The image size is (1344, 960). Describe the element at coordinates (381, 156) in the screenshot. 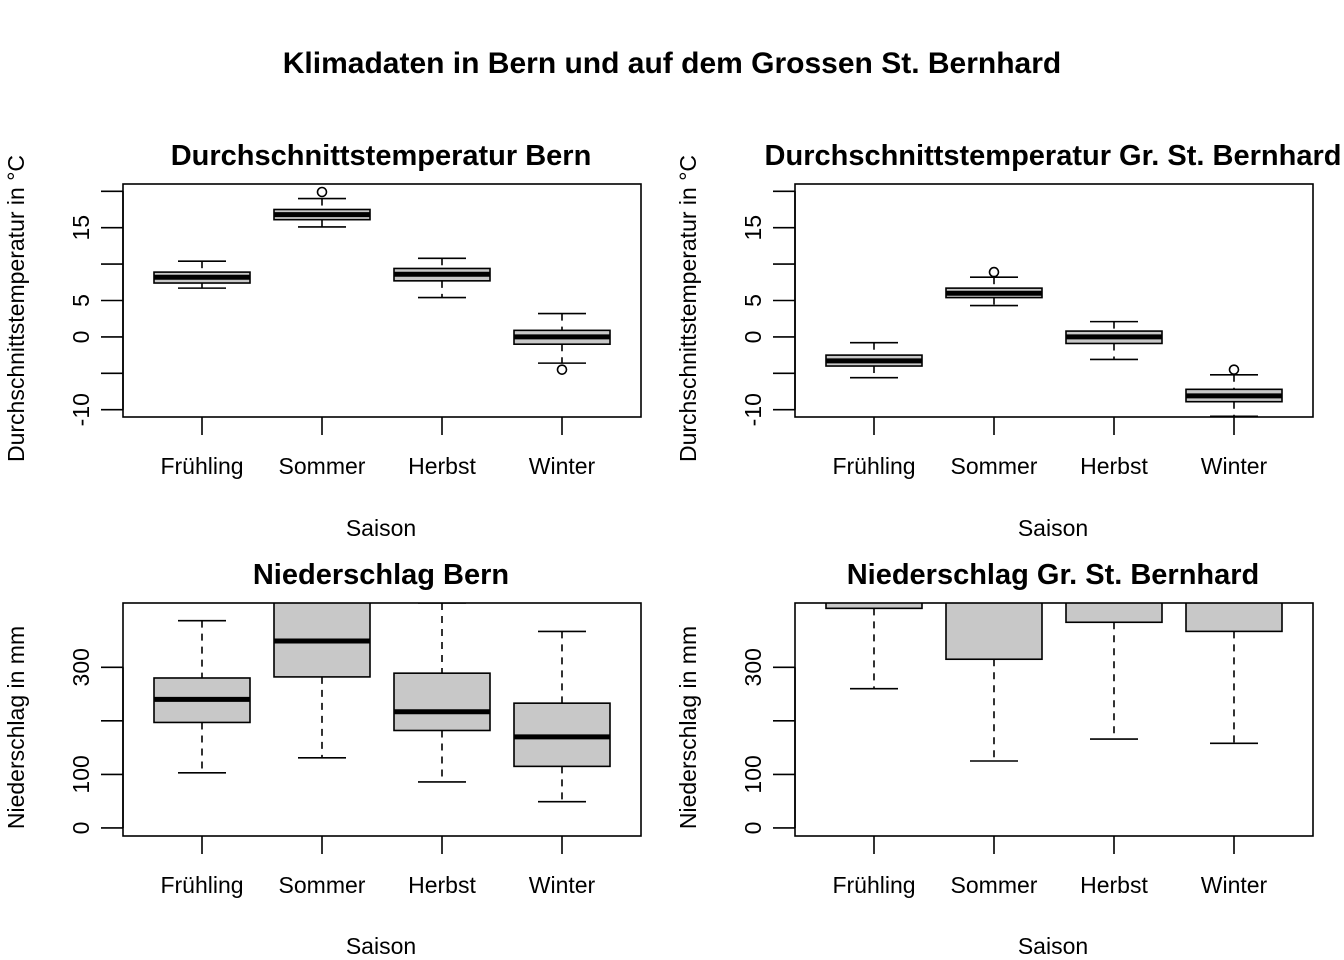

I see `chart-title: Durchschnittstemperatur Bern` at that location.